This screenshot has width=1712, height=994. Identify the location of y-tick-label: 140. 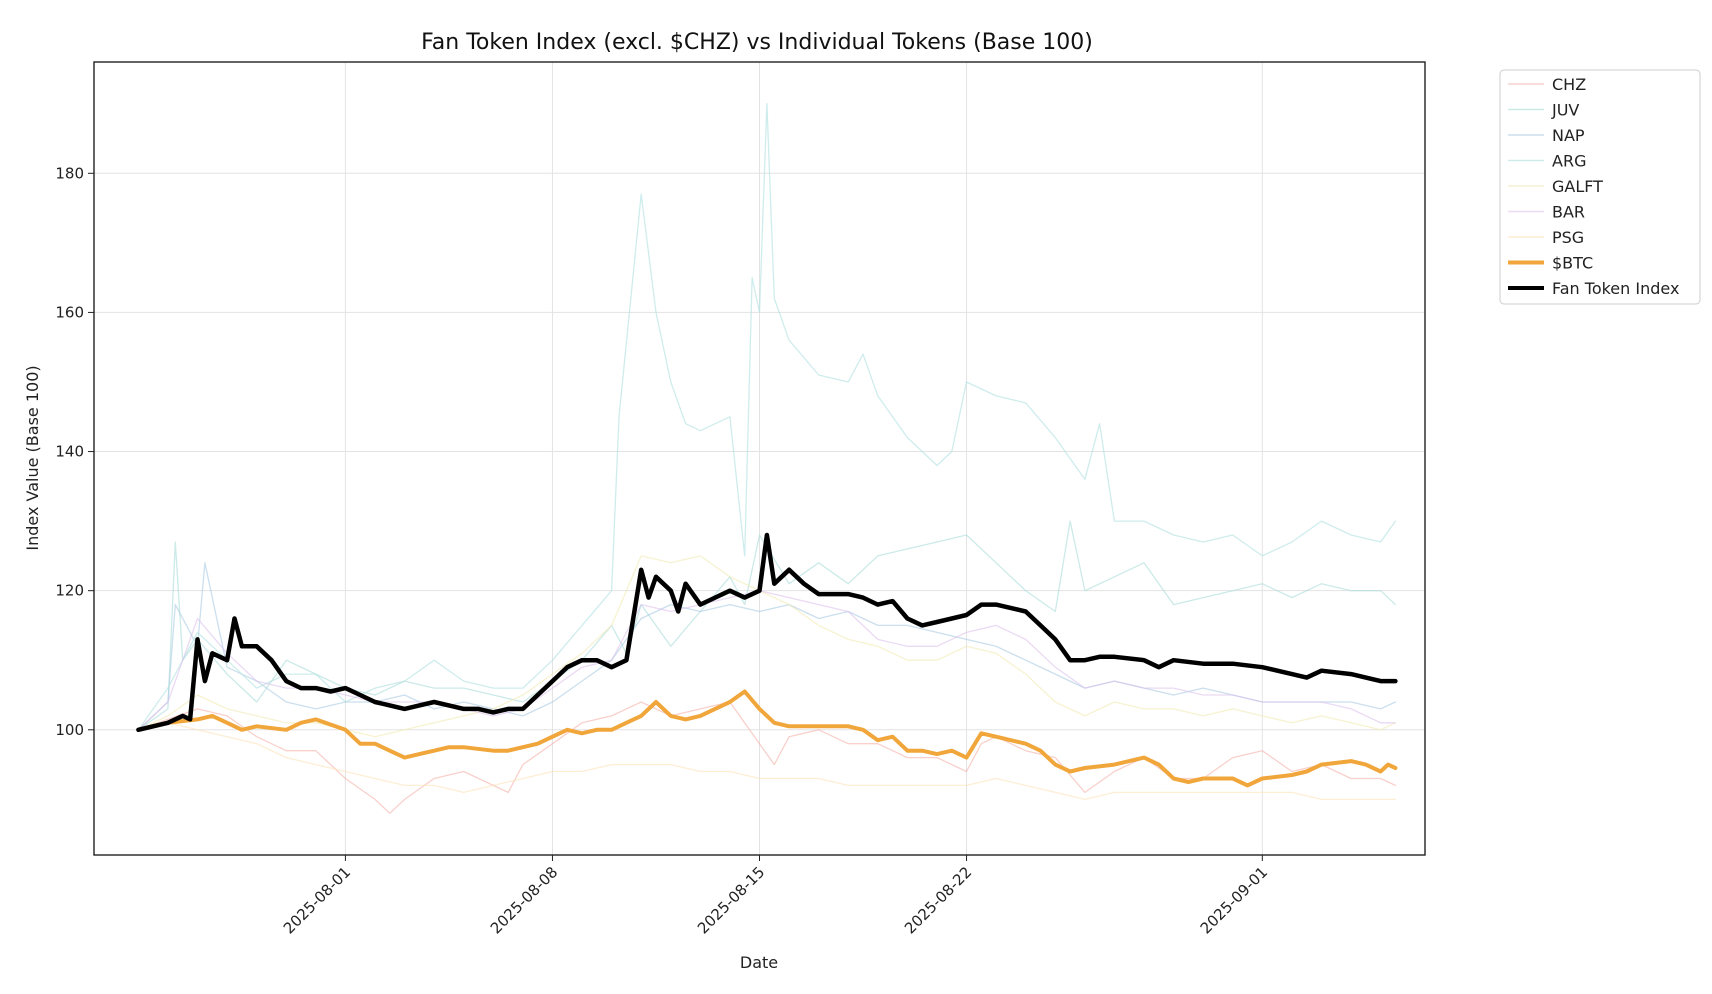
(69, 452).